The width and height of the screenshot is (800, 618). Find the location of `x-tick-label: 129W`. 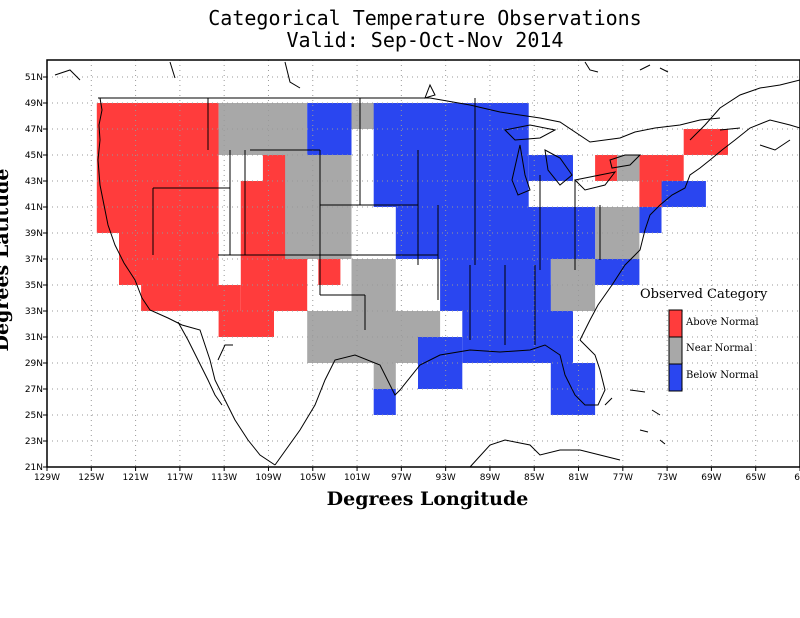

x-tick-label: 129W is located at coordinates (47, 478).